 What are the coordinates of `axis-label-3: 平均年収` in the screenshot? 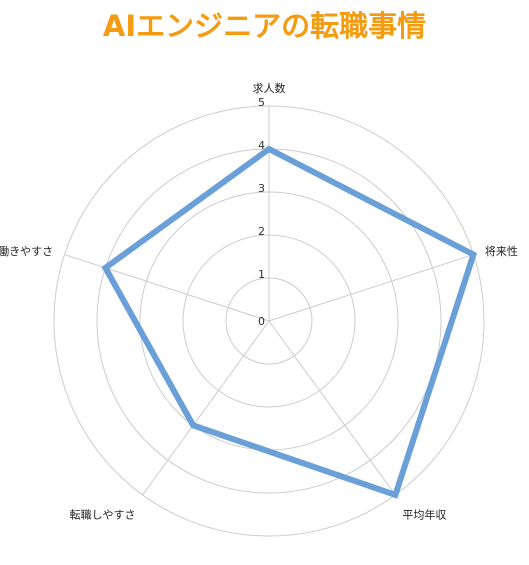 It's located at (424, 515).